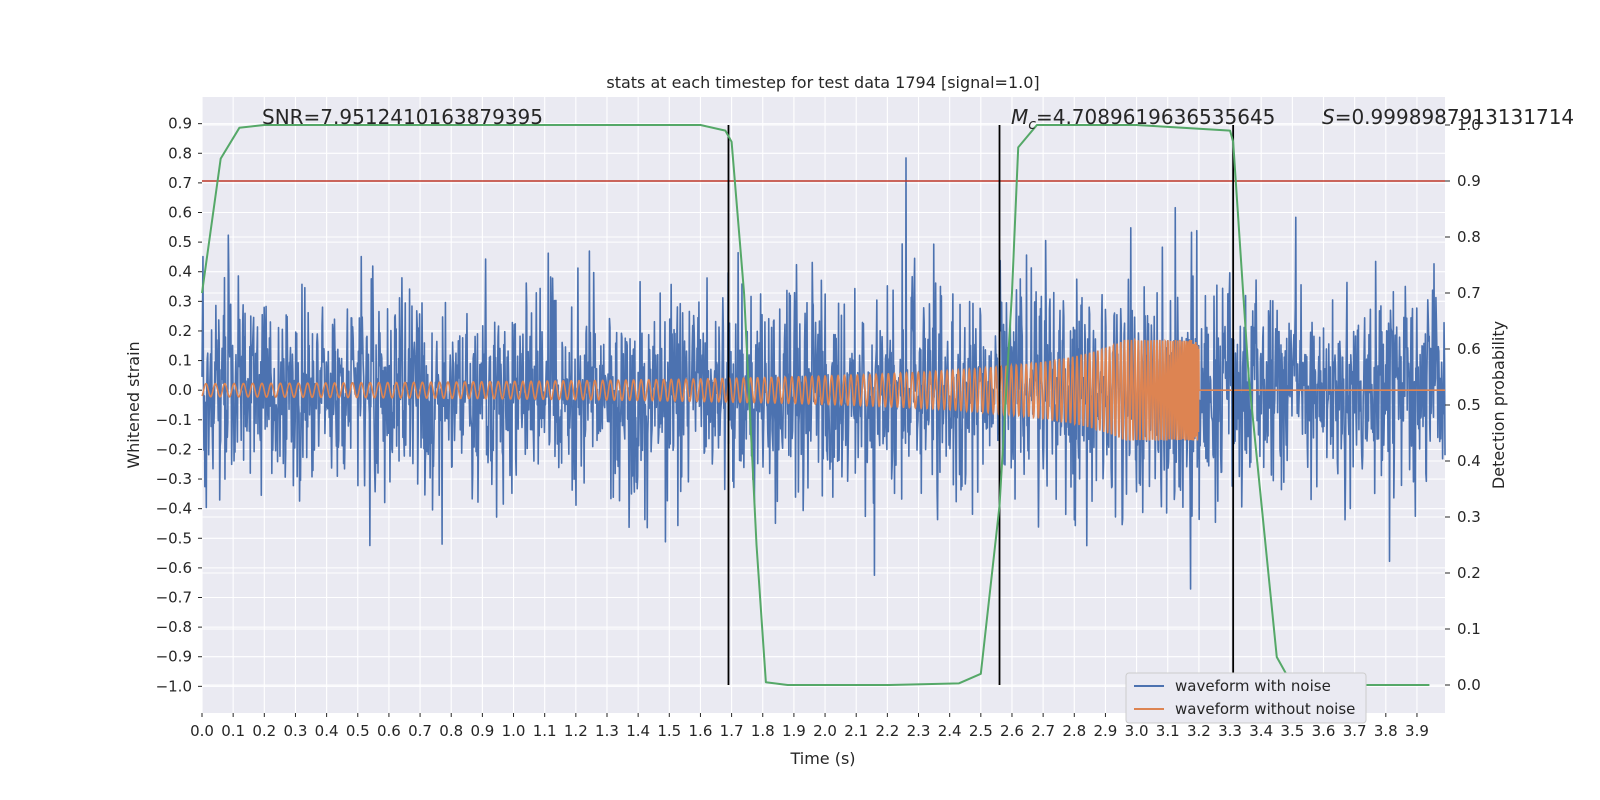  Describe the element at coordinates (1253, 686) in the screenshot. I see `legend-label-noise: waveform with noise` at that location.